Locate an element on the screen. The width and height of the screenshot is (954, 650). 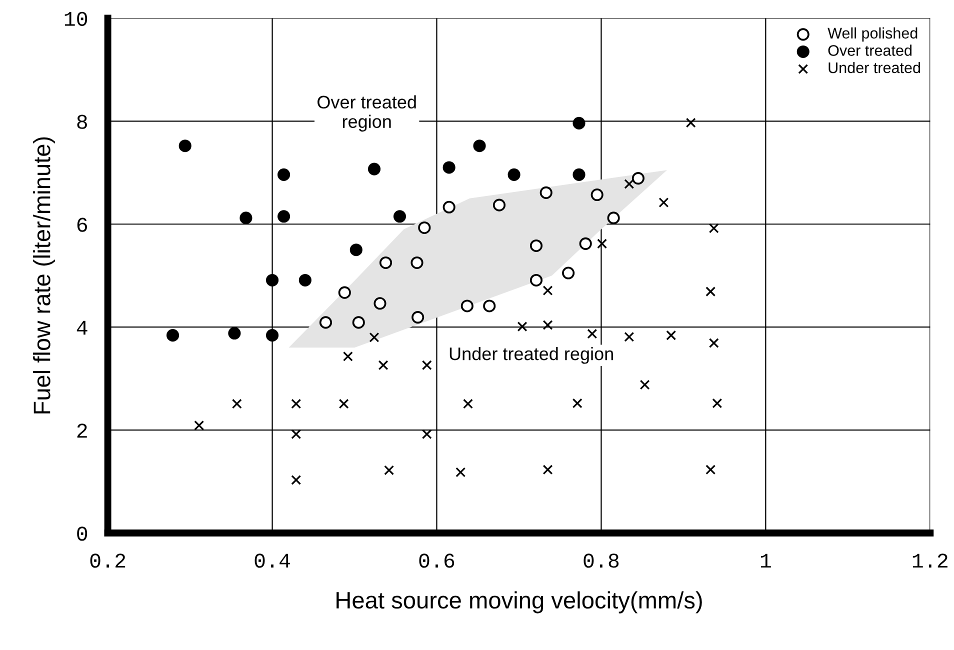
x-tick-label: 1 is located at coordinates (765, 561).